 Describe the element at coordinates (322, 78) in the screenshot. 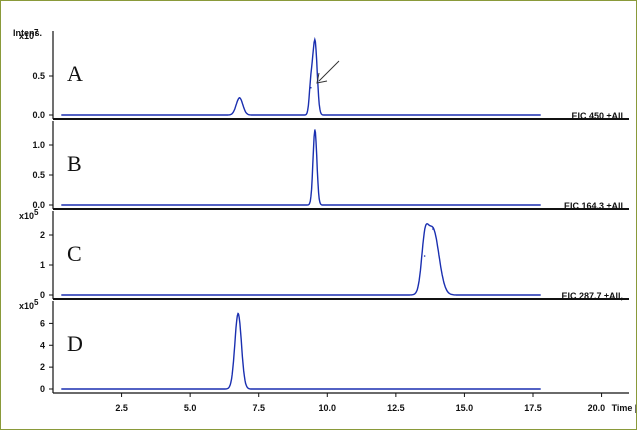

I see `annotation-arrow-head` at that location.